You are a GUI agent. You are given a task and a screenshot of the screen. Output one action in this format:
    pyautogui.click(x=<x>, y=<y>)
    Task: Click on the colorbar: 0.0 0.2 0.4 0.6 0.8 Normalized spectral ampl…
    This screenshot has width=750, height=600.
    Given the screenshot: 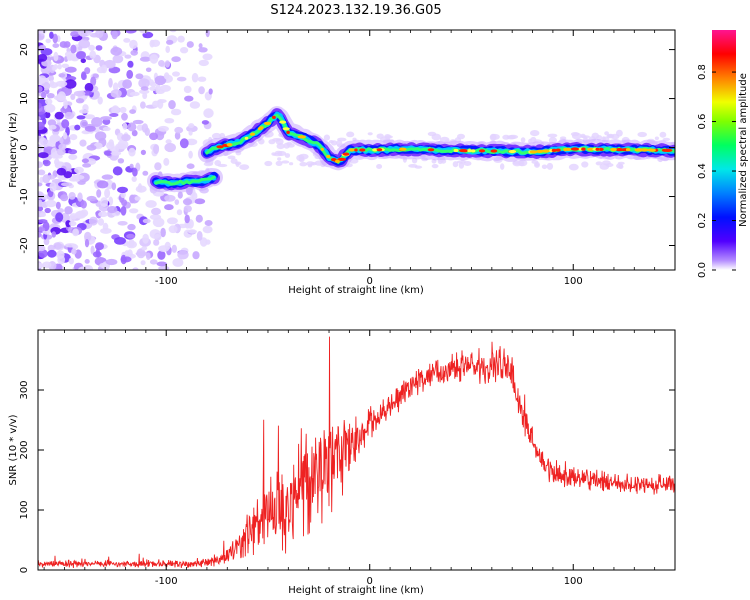 What is the action you would take?
    pyautogui.click(x=723, y=154)
    